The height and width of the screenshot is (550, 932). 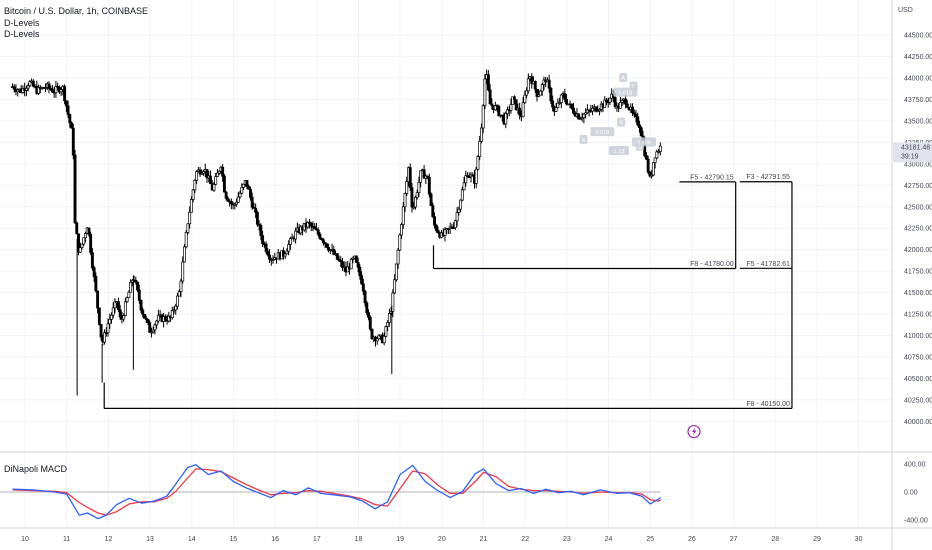 I want to click on currency-label: USD, so click(x=905, y=10).